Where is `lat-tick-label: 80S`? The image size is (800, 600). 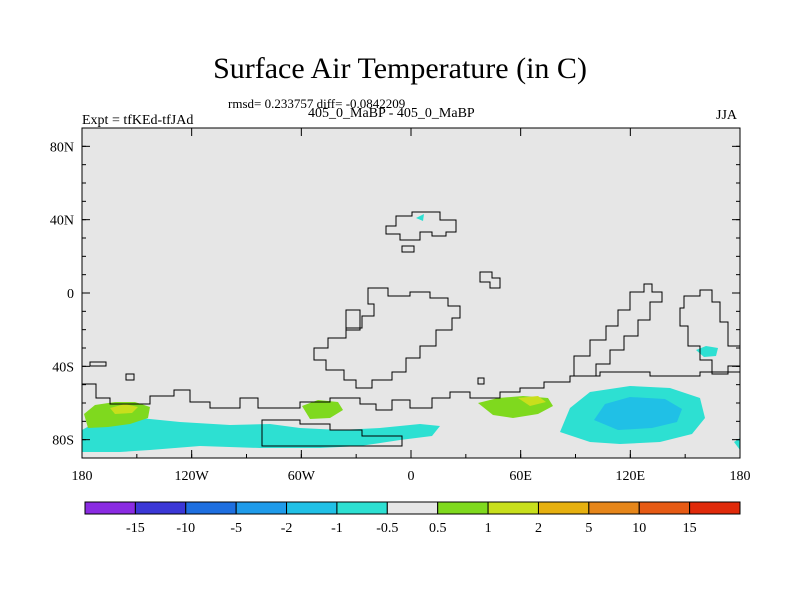
lat-tick-label: 80S is located at coordinates (63, 441).